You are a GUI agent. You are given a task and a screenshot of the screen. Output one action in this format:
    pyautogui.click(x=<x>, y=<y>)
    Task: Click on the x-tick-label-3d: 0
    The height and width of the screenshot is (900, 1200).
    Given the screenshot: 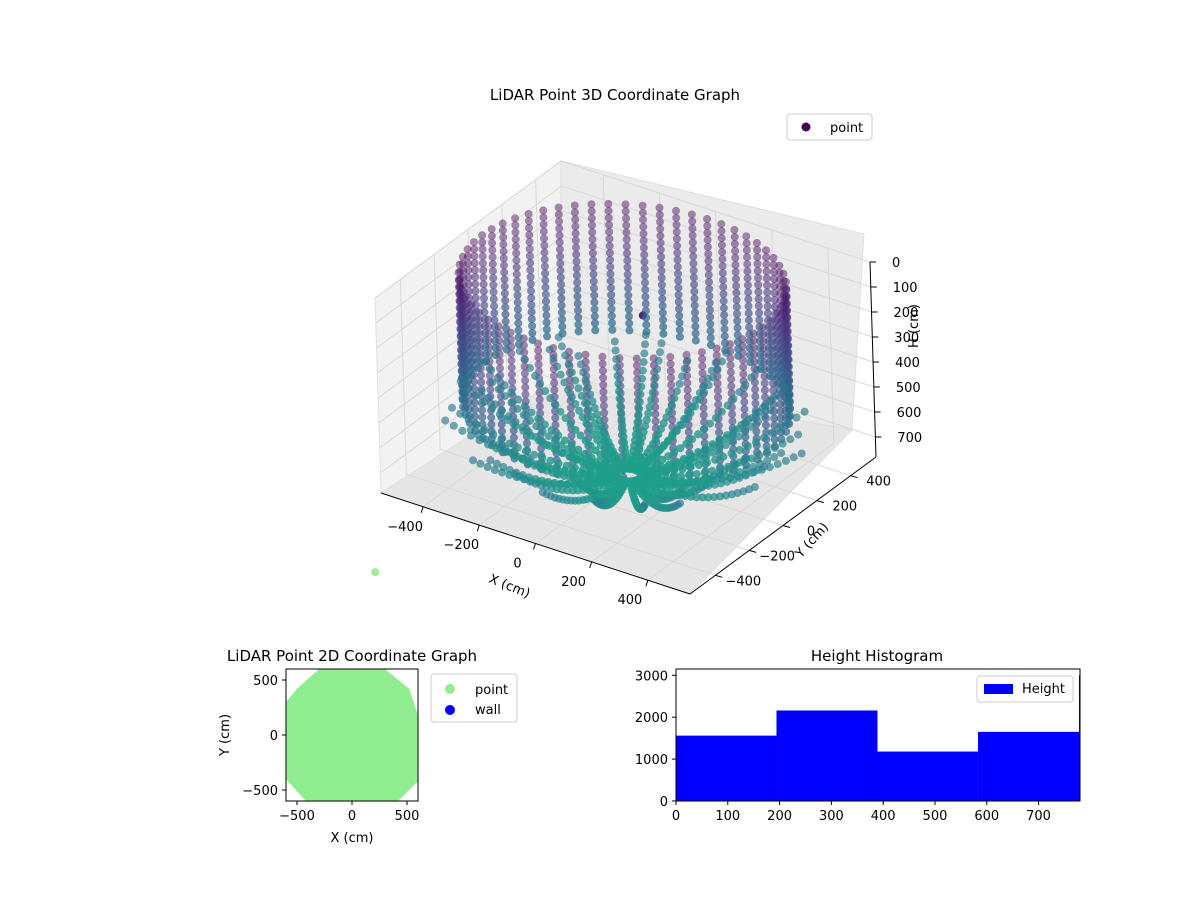 What is the action you would take?
    pyautogui.click(x=517, y=564)
    